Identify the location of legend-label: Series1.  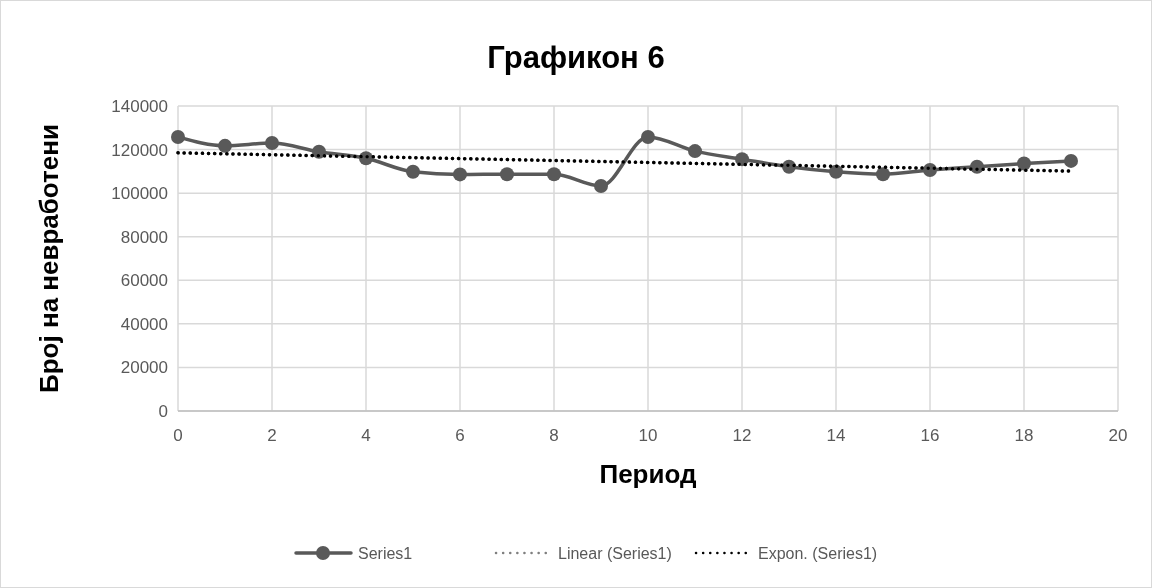
(385, 553).